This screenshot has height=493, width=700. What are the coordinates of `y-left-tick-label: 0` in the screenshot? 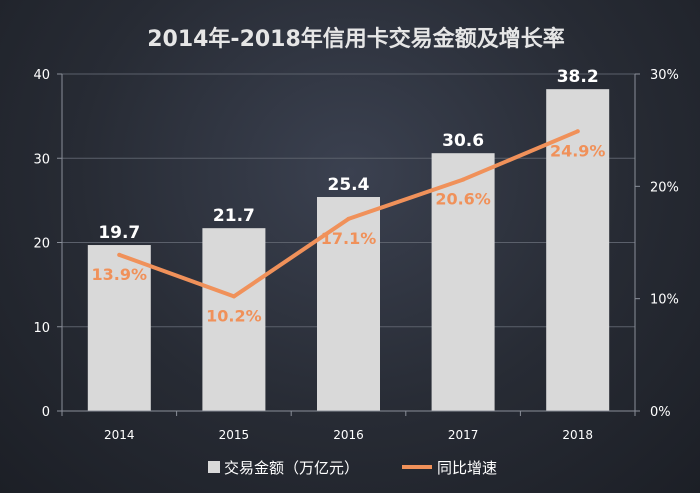 It's located at (46, 412).